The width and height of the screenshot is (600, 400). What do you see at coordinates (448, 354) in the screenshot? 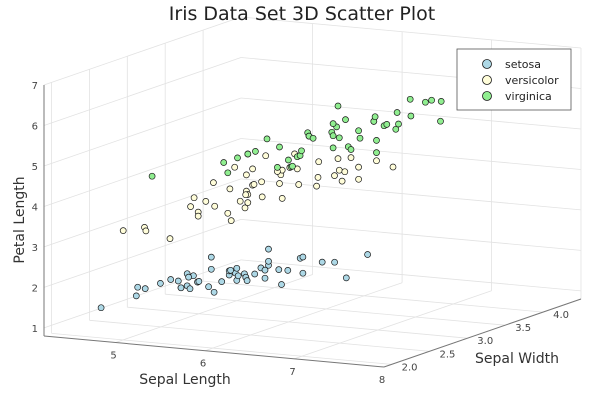
I see `y-tick-label: 2.5` at bounding box center [448, 354].